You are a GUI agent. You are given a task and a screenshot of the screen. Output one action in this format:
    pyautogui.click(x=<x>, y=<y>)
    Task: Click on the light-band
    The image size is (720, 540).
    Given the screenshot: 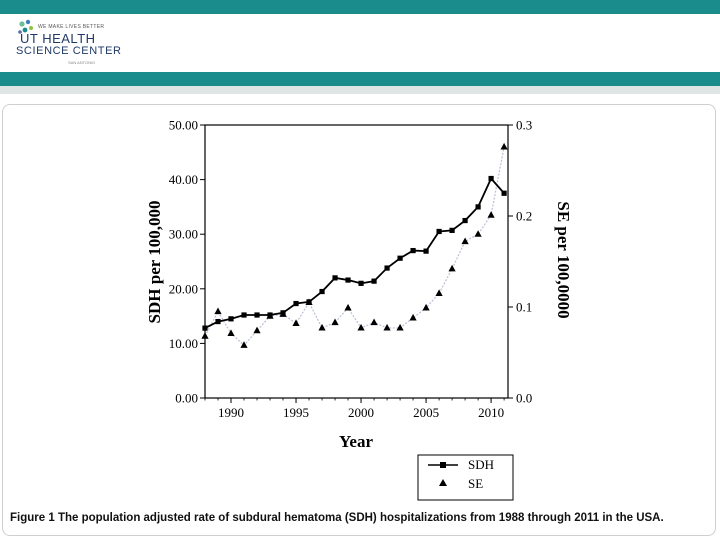 What is the action you would take?
    pyautogui.click(x=360, y=90)
    